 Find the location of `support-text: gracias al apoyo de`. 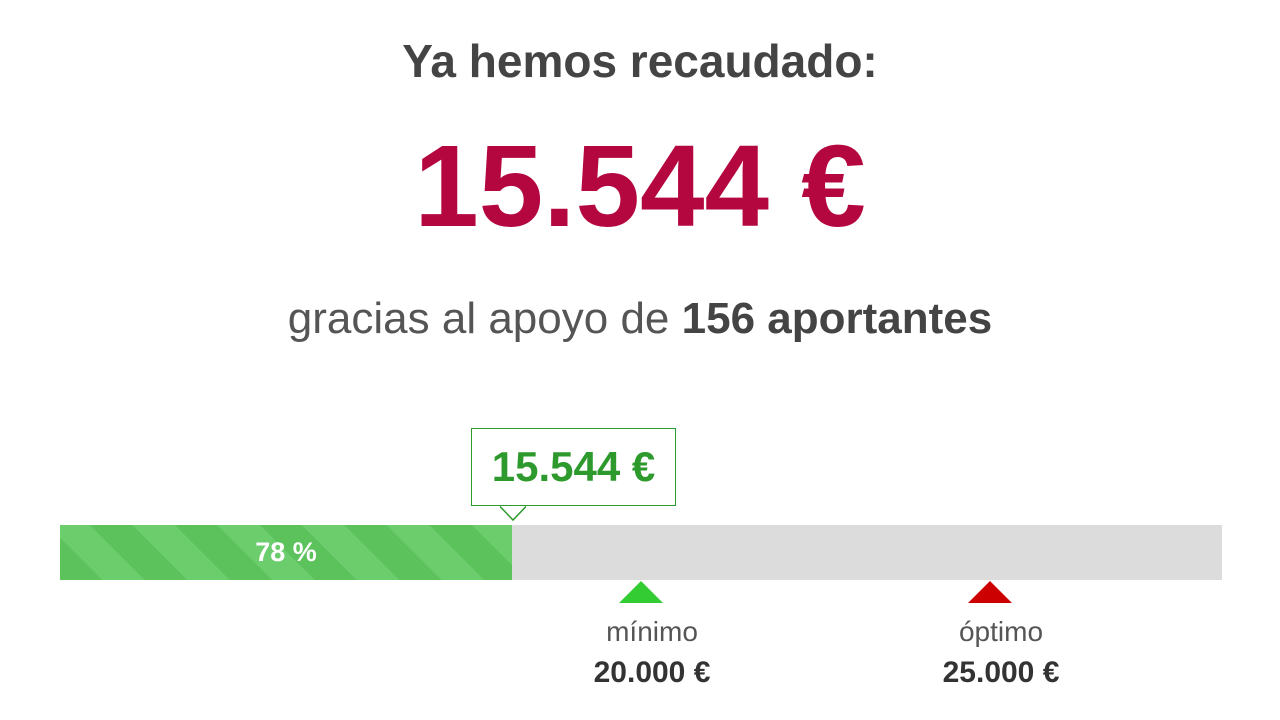

support-text: gracias al apoyo de is located at coordinates (478, 318).